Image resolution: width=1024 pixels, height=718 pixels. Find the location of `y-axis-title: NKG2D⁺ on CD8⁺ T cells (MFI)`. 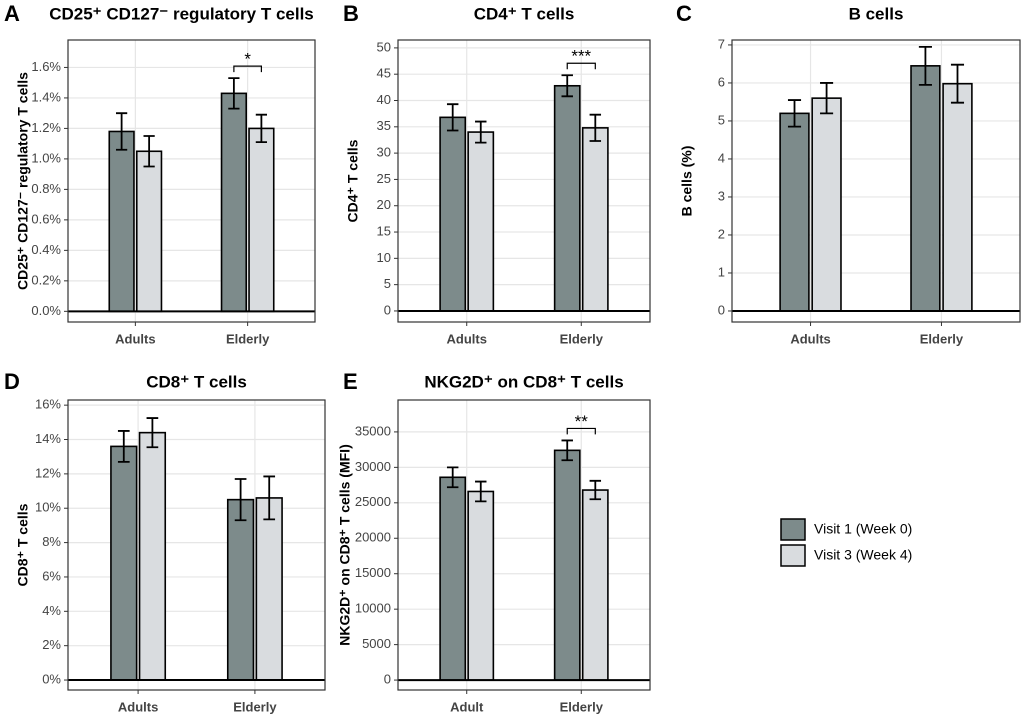

y-axis-title: NKG2D⁺ on CD8⁺ T cells (MFI) is located at coordinates (345, 544).